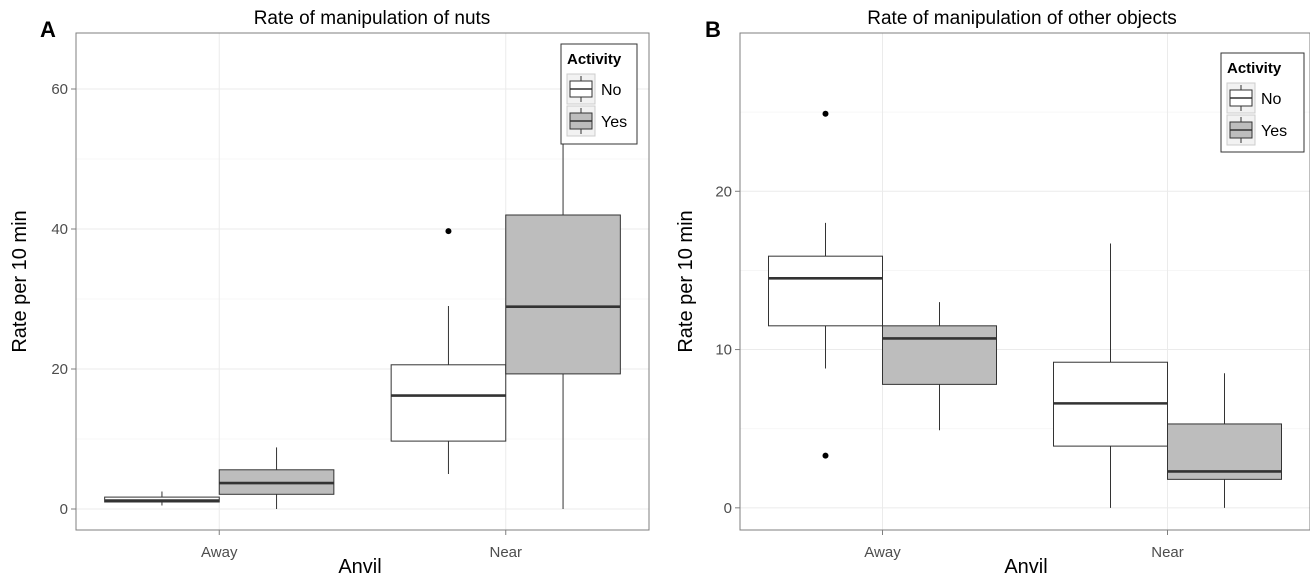  What do you see at coordinates (448, 403) in the screenshot?
I see `box-no-near` at bounding box center [448, 403].